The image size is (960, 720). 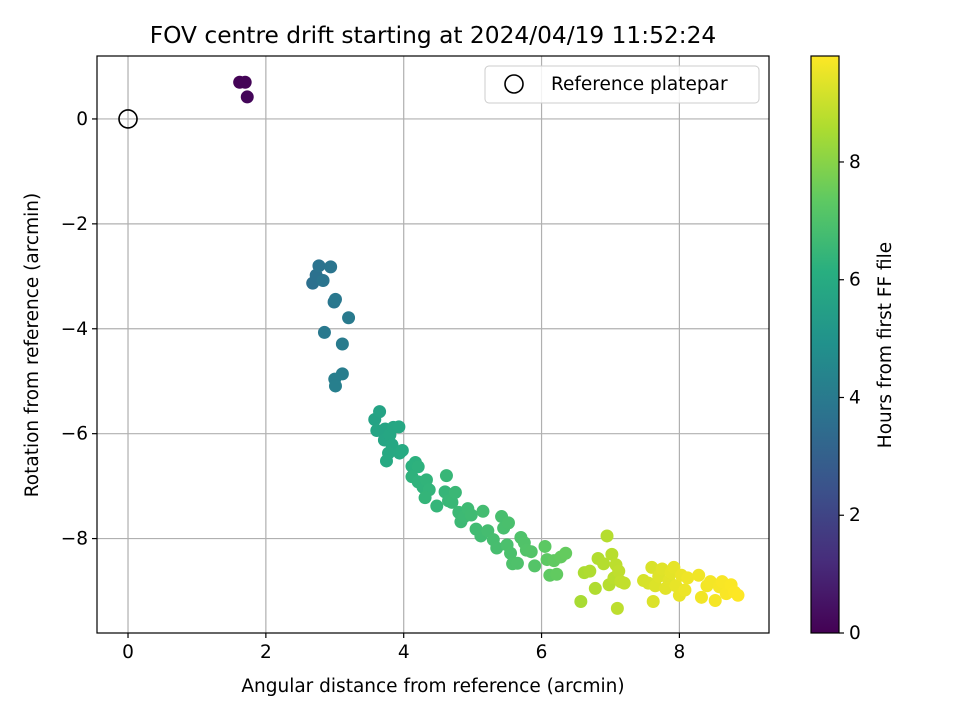 I want to click on colorbar-tick-label: 6, so click(x=855, y=280).